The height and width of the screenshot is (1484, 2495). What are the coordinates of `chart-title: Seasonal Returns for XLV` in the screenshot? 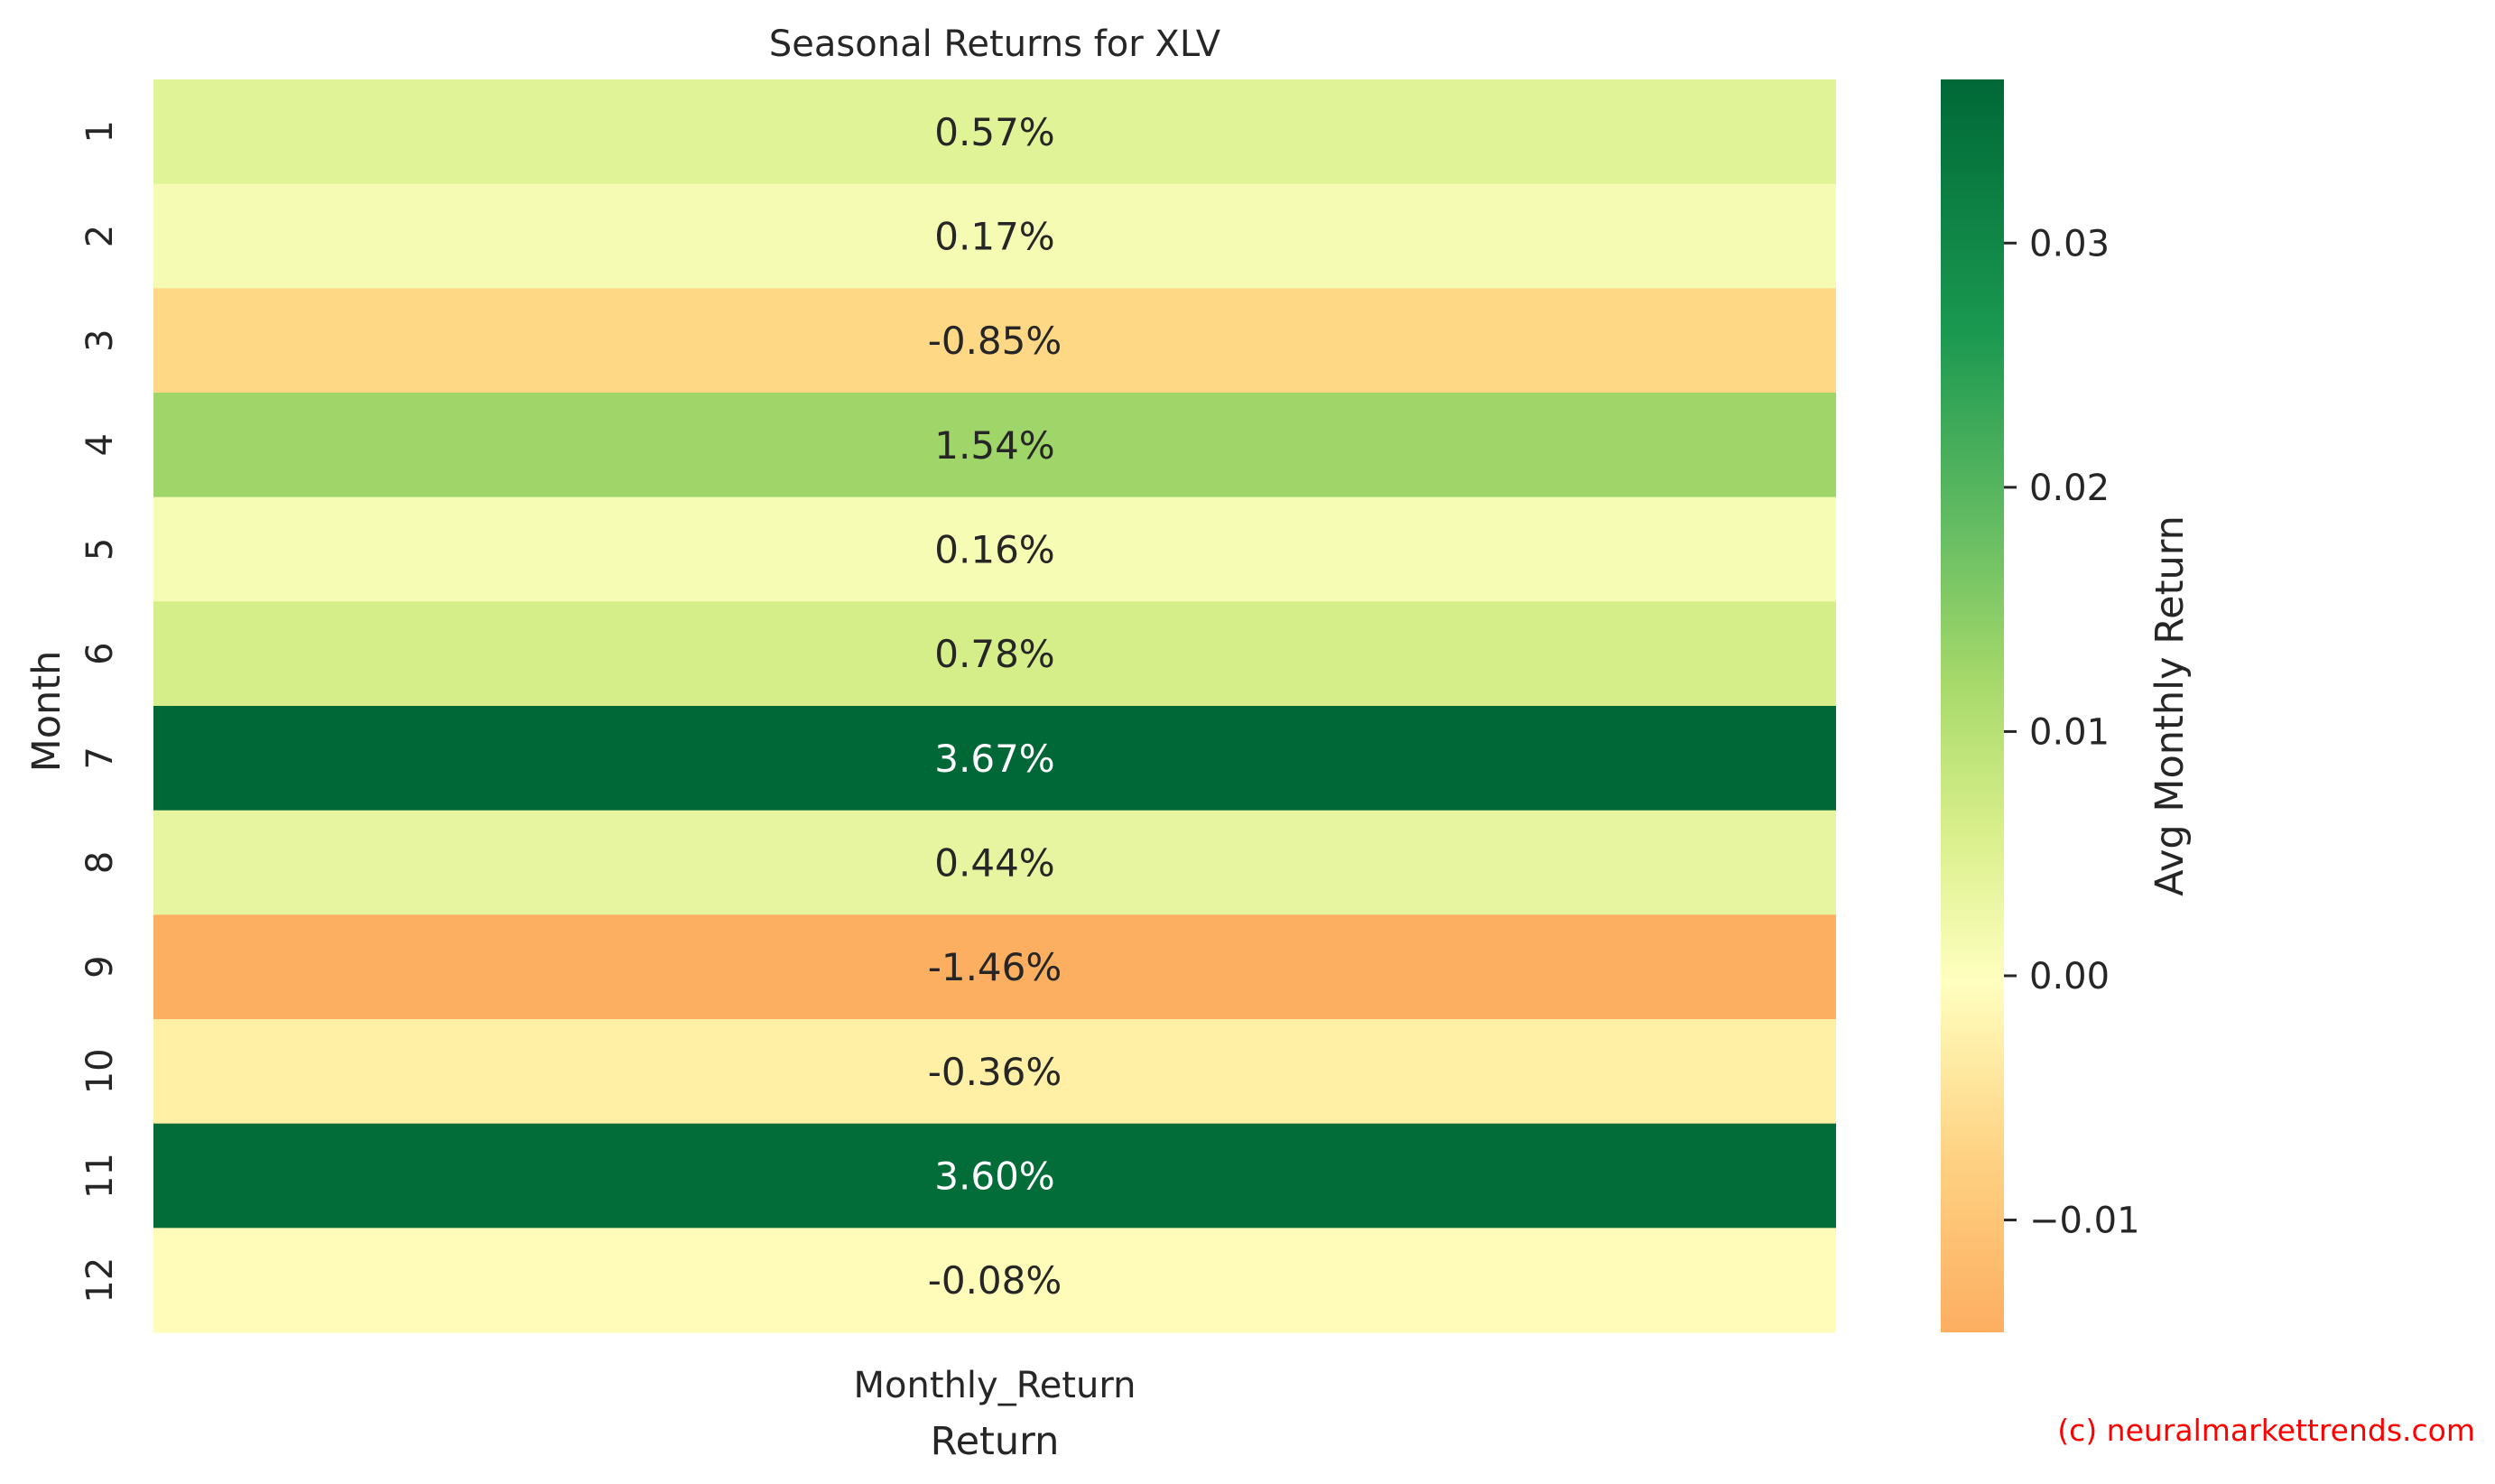 It's located at (995, 44).